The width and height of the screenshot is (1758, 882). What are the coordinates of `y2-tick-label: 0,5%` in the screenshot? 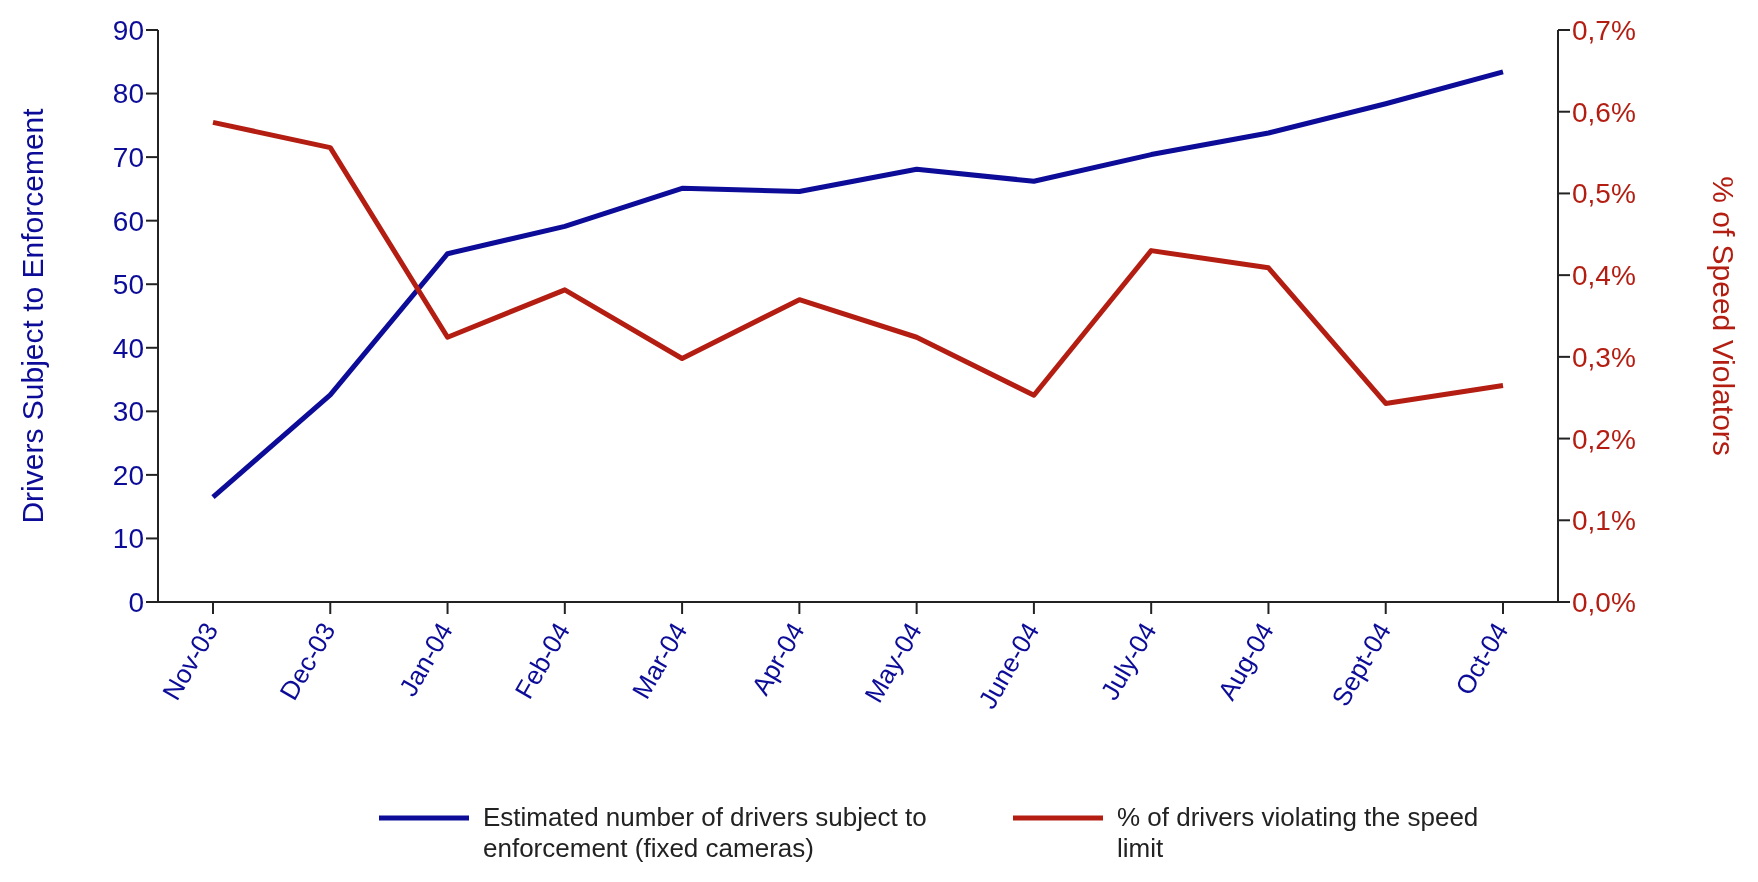 It's located at (1604, 194).